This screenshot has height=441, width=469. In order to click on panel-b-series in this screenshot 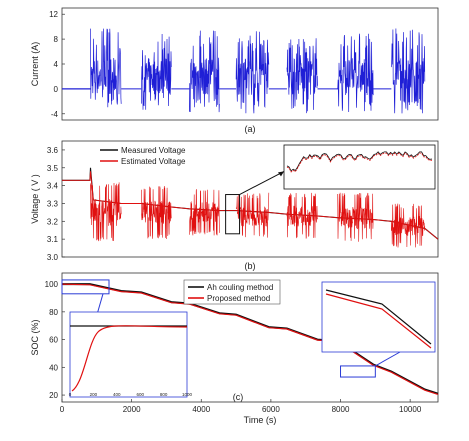, I will do `click(250, 207)`.